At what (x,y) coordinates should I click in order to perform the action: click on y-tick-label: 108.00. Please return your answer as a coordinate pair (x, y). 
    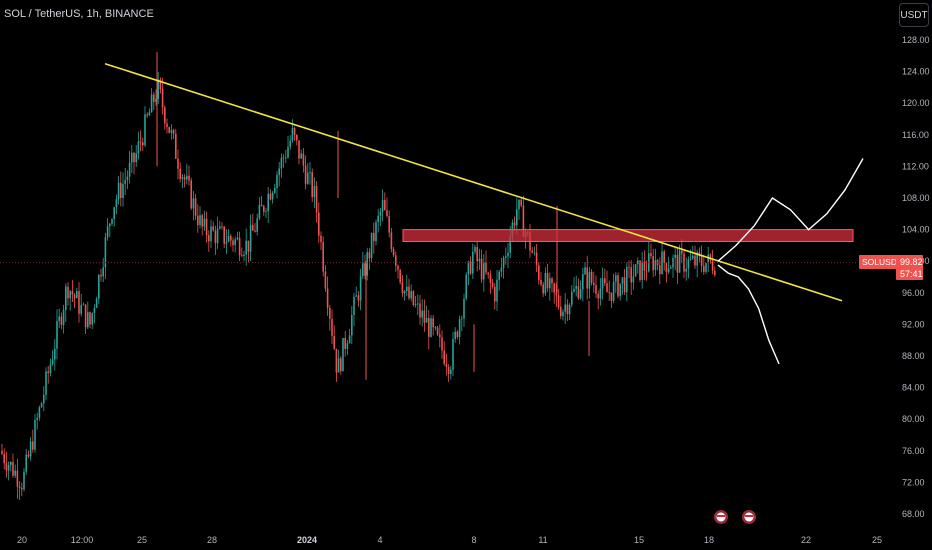
    Looking at the image, I should click on (916, 198).